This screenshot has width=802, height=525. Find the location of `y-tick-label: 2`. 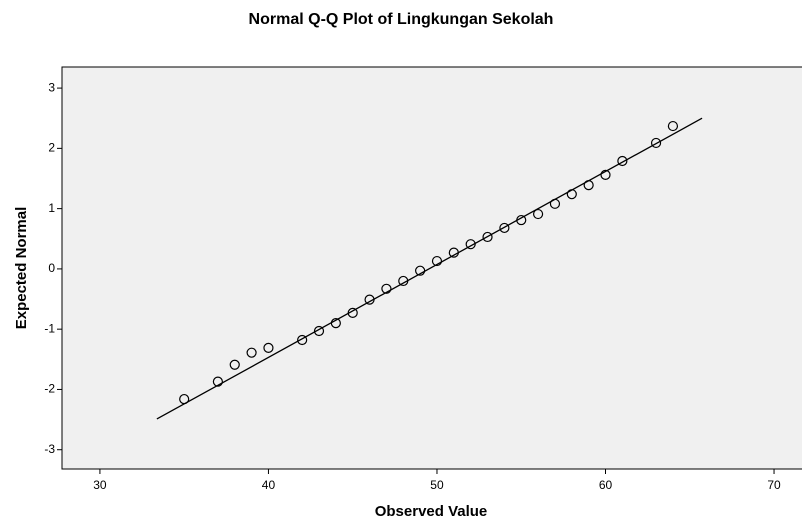

y-tick-label: 2 is located at coordinates (51, 148).